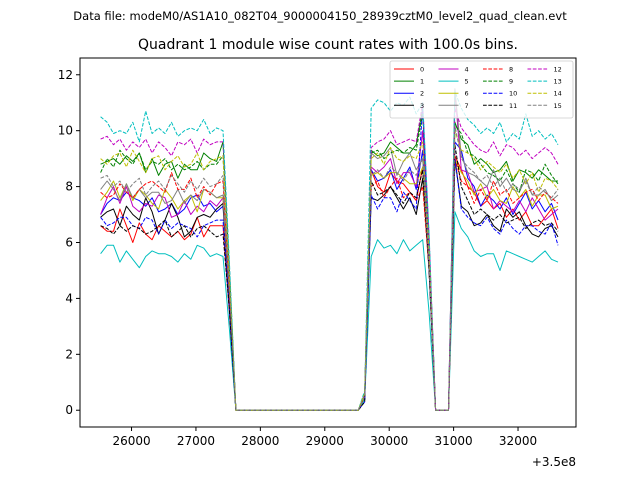  What do you see at coordinates (453, 94) in the screenshot?
I see `legend-entry: 6` at bounding box center [453, 94].